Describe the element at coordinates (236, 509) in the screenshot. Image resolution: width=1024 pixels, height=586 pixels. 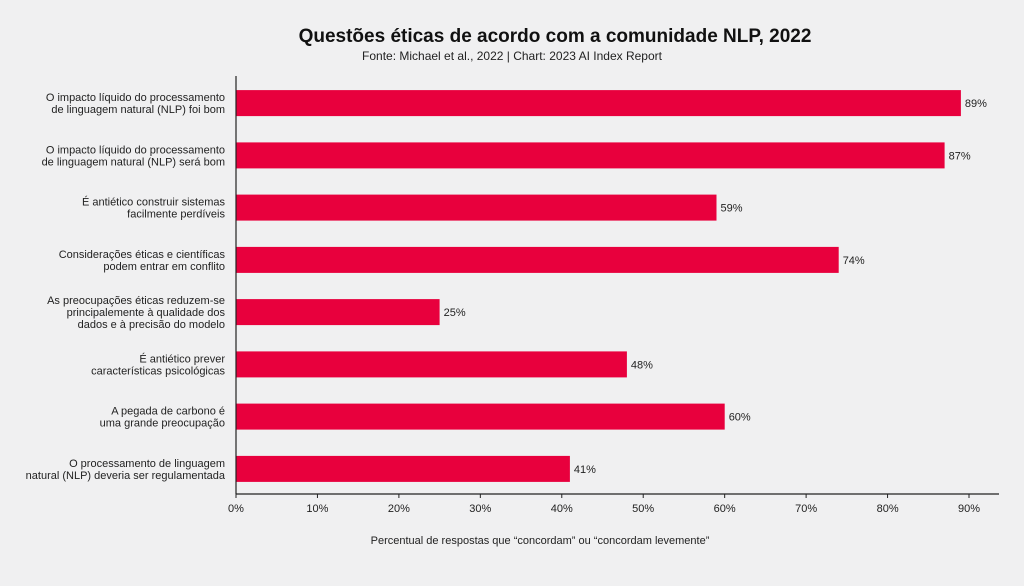
I see `x-tick-label: 0%` at that location.